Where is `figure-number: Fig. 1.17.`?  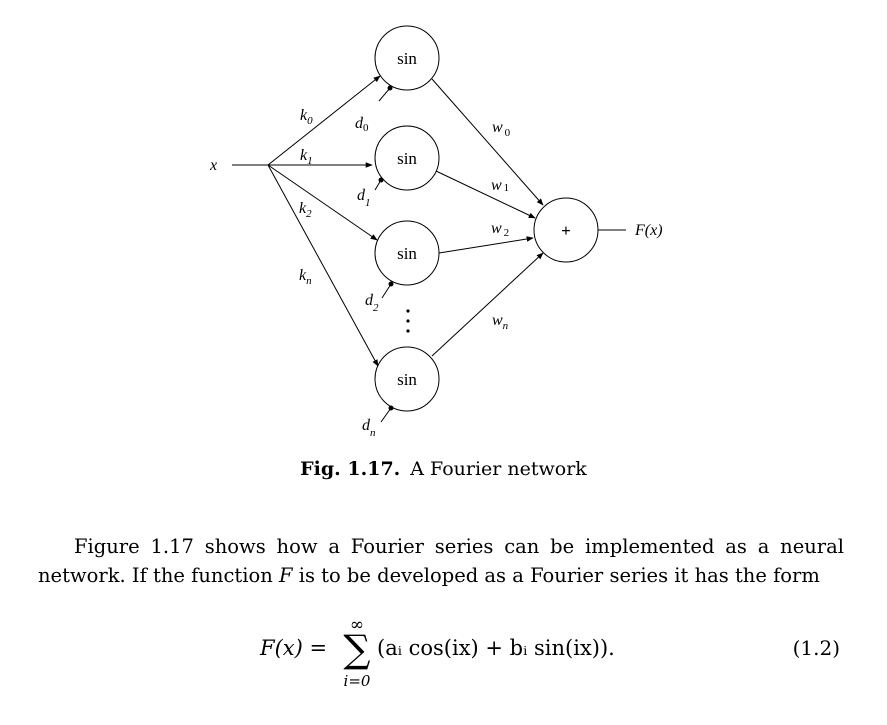 figure-number: Fig. 1.17. is located at coordinates (350, 469).